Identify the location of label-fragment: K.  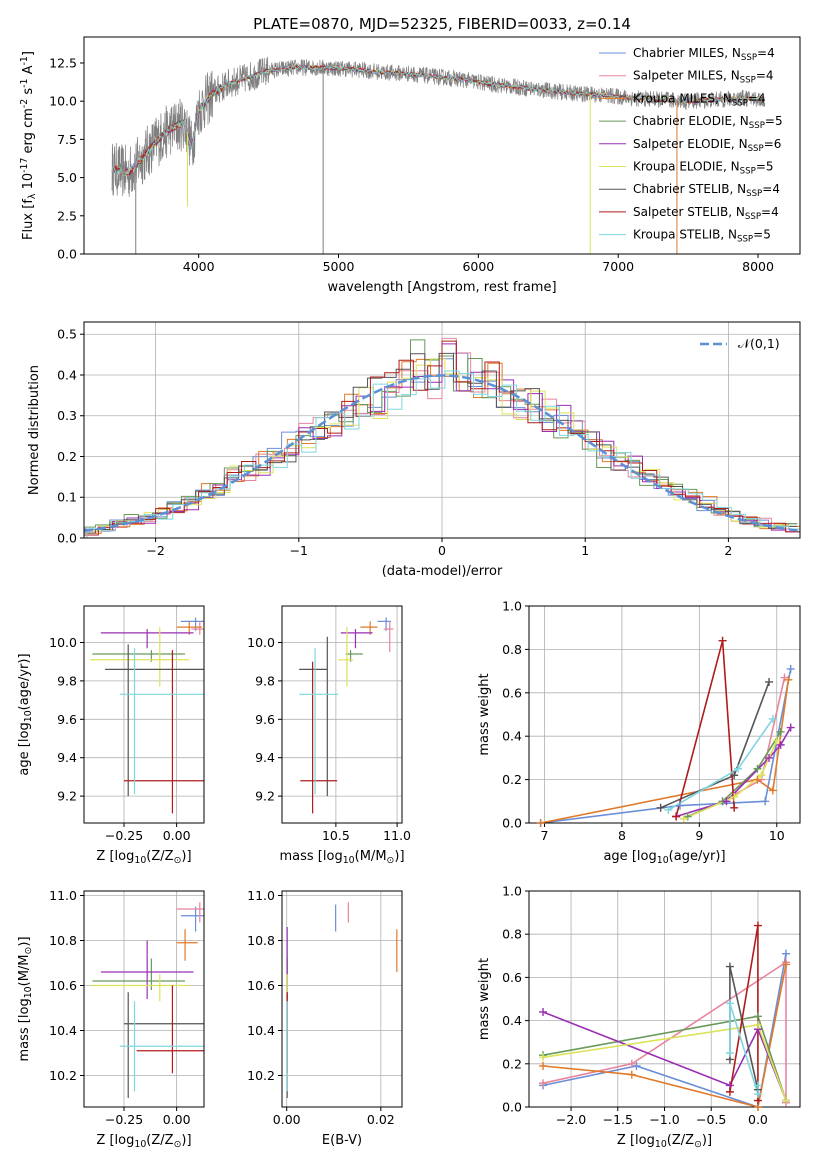
(637, 235).